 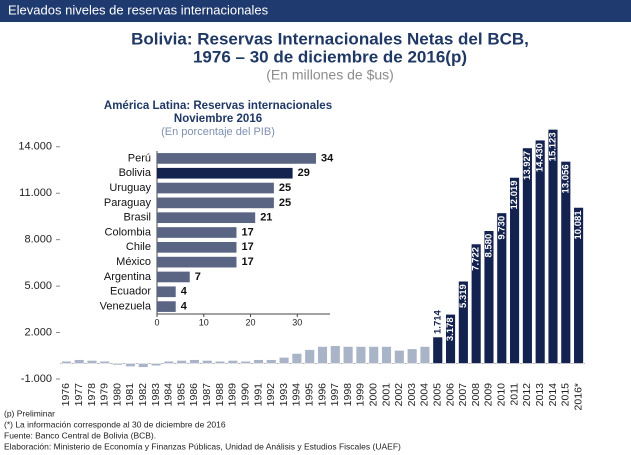 I want to click on data-label: 7.722, so click(x=476, y=259).